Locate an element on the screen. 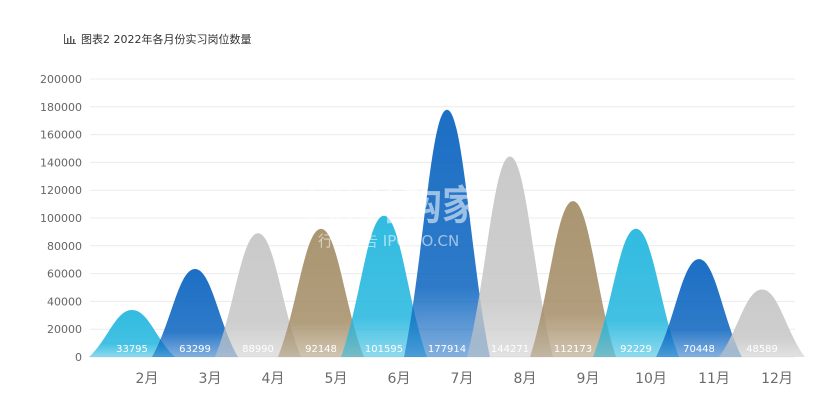 Image resolution: width=830 pixels, height=419 pixels. x-axis-ticks: 2月 3月 4月 5月 6月 7月 8月 9月 10月 11月 12月 is located at coordinates (464, 379).